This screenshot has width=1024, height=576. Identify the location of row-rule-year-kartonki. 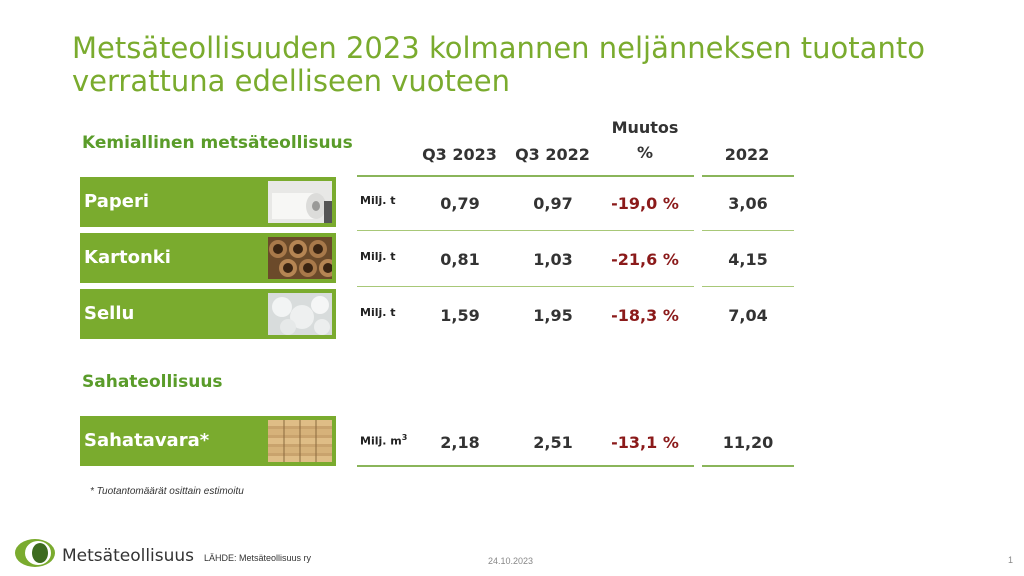
(748, 286).